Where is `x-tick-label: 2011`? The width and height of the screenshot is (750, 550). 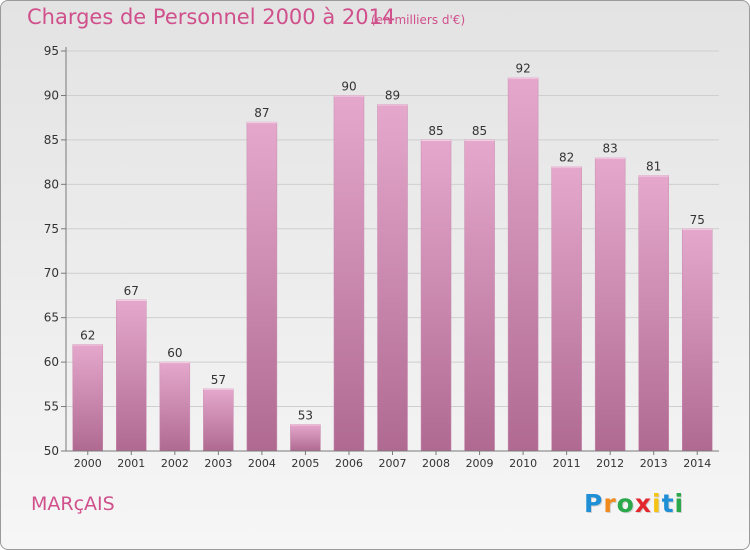 x-tick-label: 2011 is located at coordinates (567, 463).